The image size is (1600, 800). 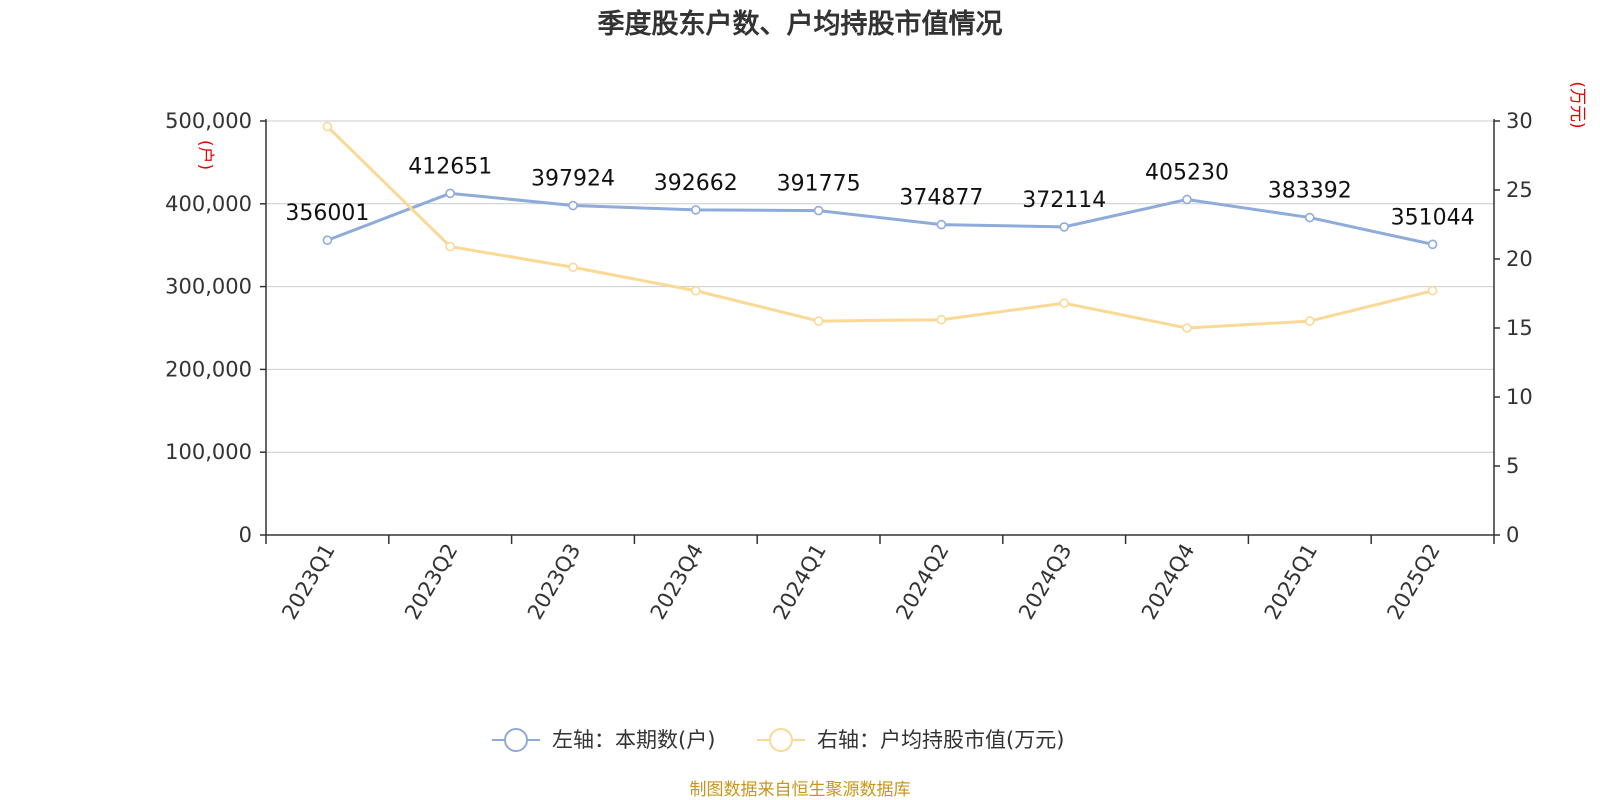 I want to click on left-axis-tick-label: 400,000, so click(x=208, y=204).